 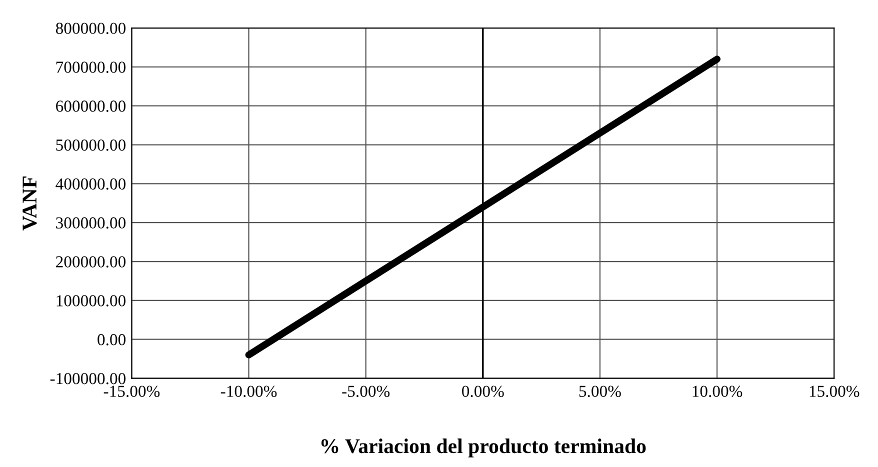 What do you see at coordinates (91, 145) in the screenshot?
I see `y-tick-label: 500000.00` at bounding box center [91, 145].